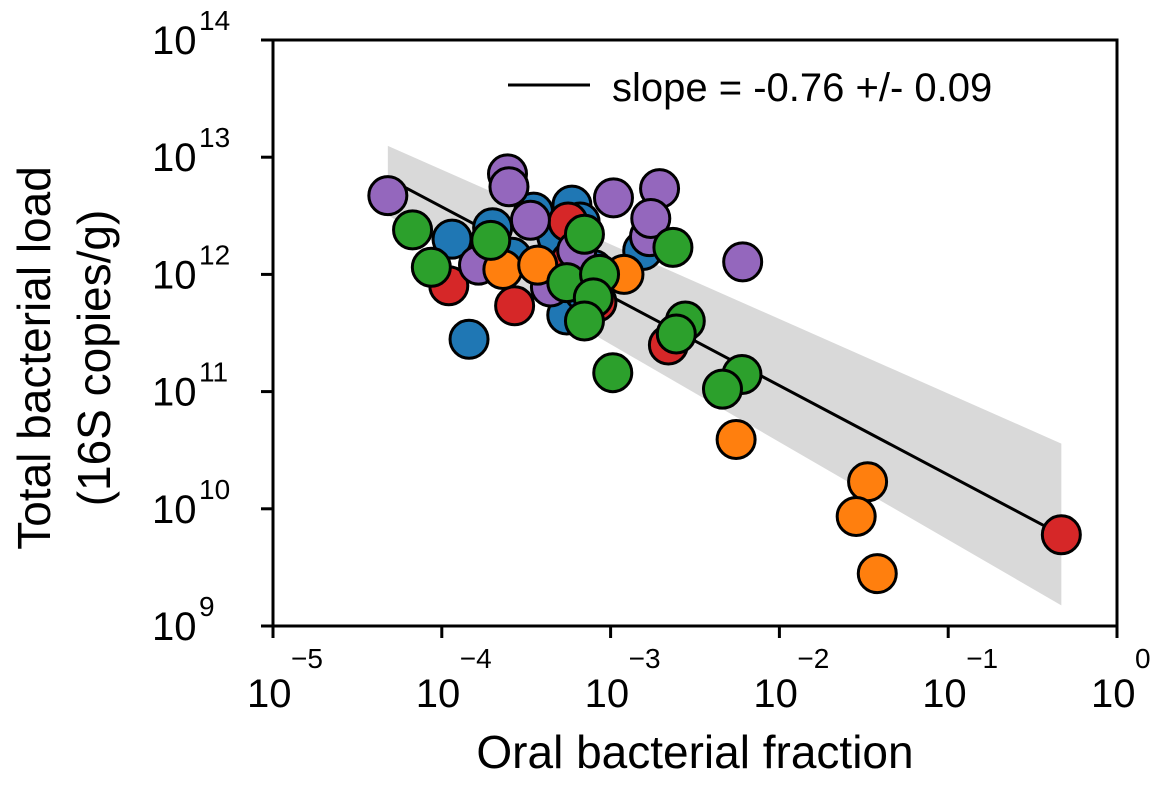  I want to click on legend-label: slope = -0.76 +/- 0.09, so click(802, 88).